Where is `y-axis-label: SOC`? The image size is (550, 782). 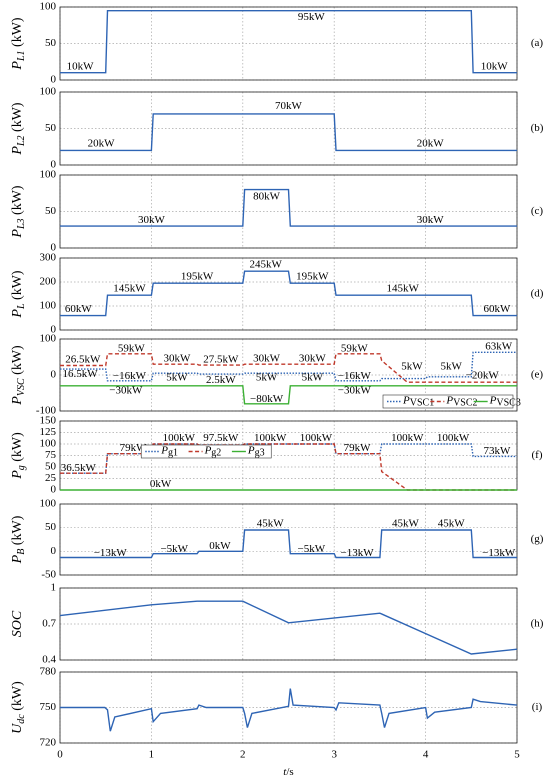 y-axis-label: SOC is located at coordinates (17, 623).